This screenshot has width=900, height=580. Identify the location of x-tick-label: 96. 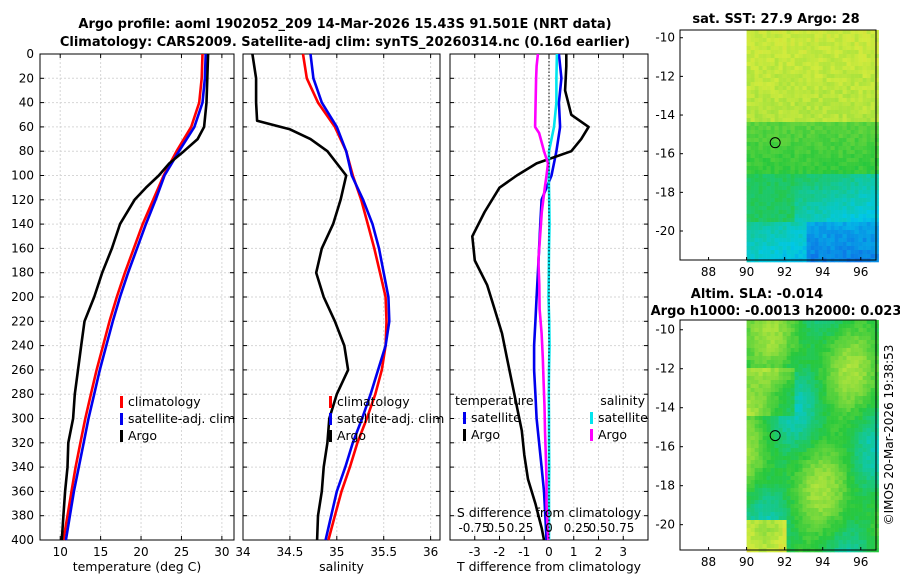
(860, 562).